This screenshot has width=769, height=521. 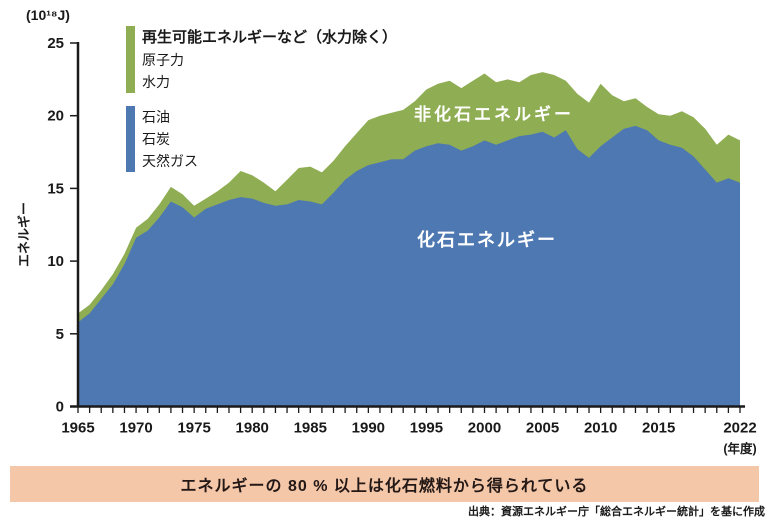 I want to click on y-tick-label: 25, so click(x=55, y=43).